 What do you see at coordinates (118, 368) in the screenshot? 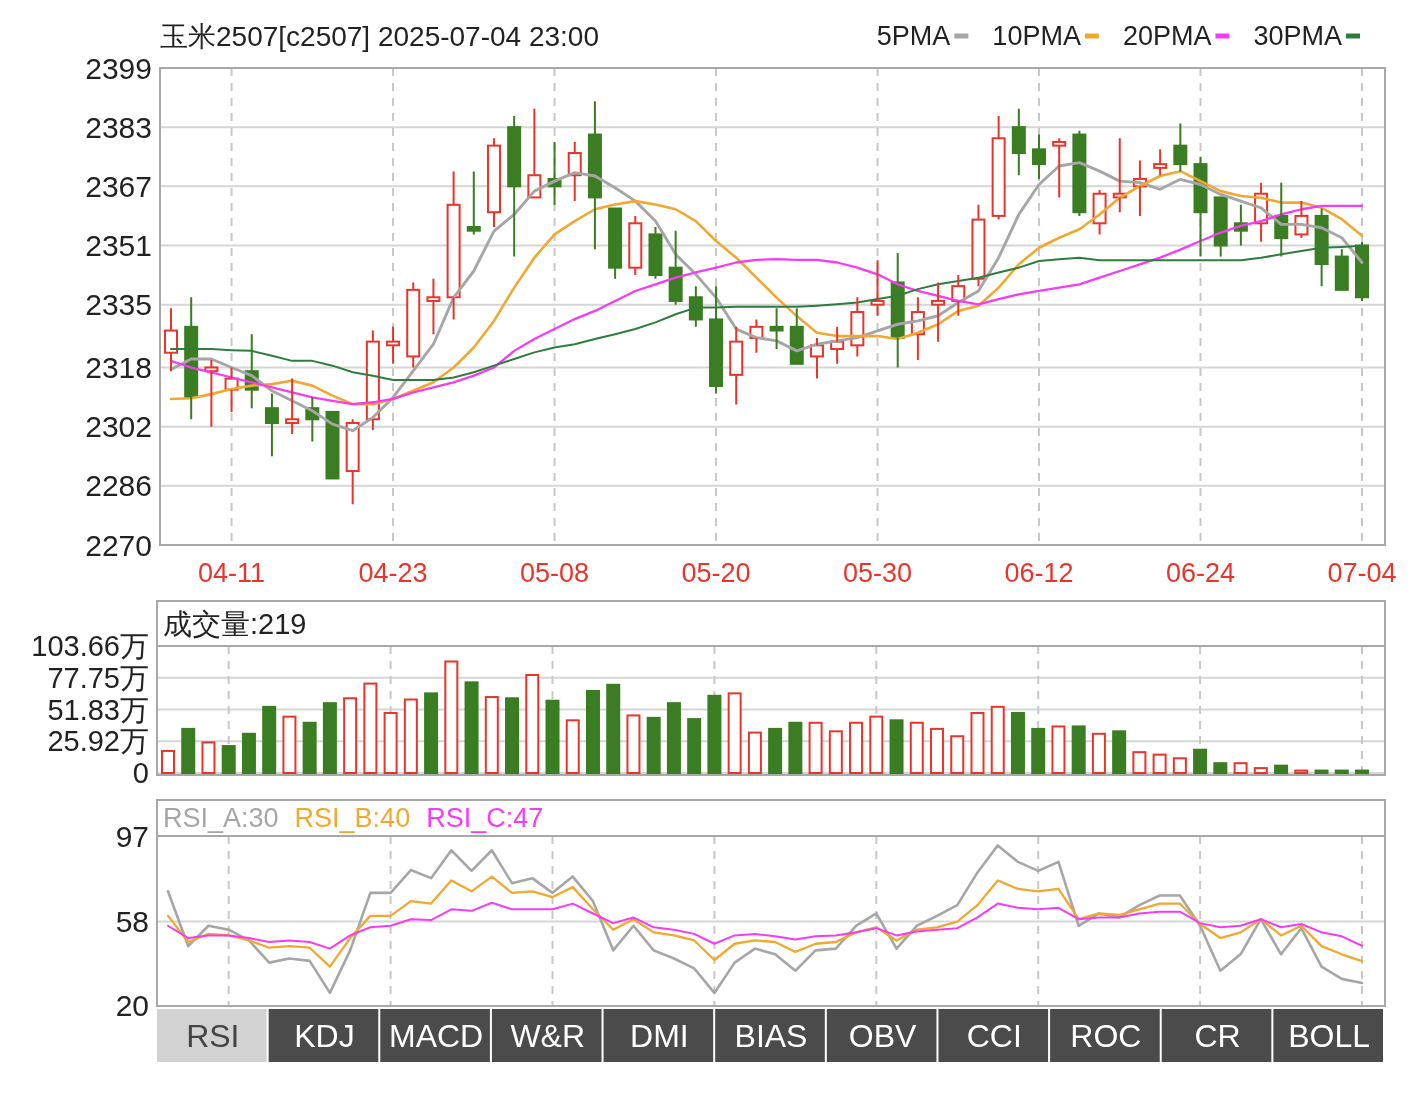
I see `y-tick-label: 2318` at bounding box center [118, 368].